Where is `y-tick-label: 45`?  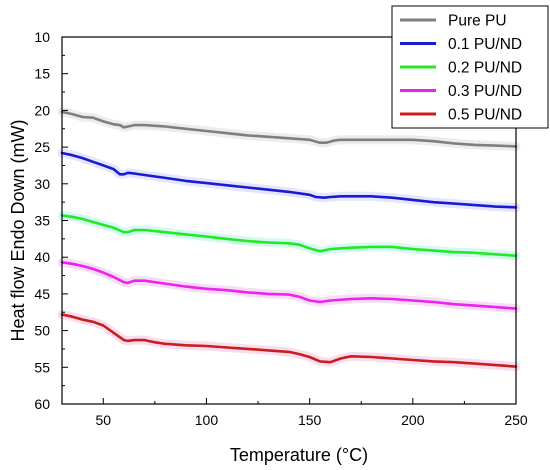 y-tick-label: 45 is located at coordinates (42, 294).